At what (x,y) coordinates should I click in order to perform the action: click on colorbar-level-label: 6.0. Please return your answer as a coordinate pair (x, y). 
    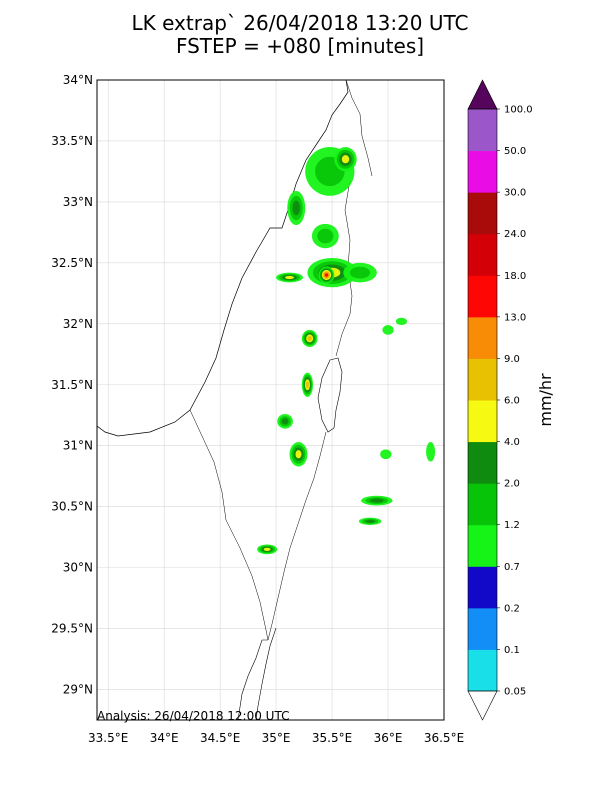
    Looking at the image, I should click on (512, 401).